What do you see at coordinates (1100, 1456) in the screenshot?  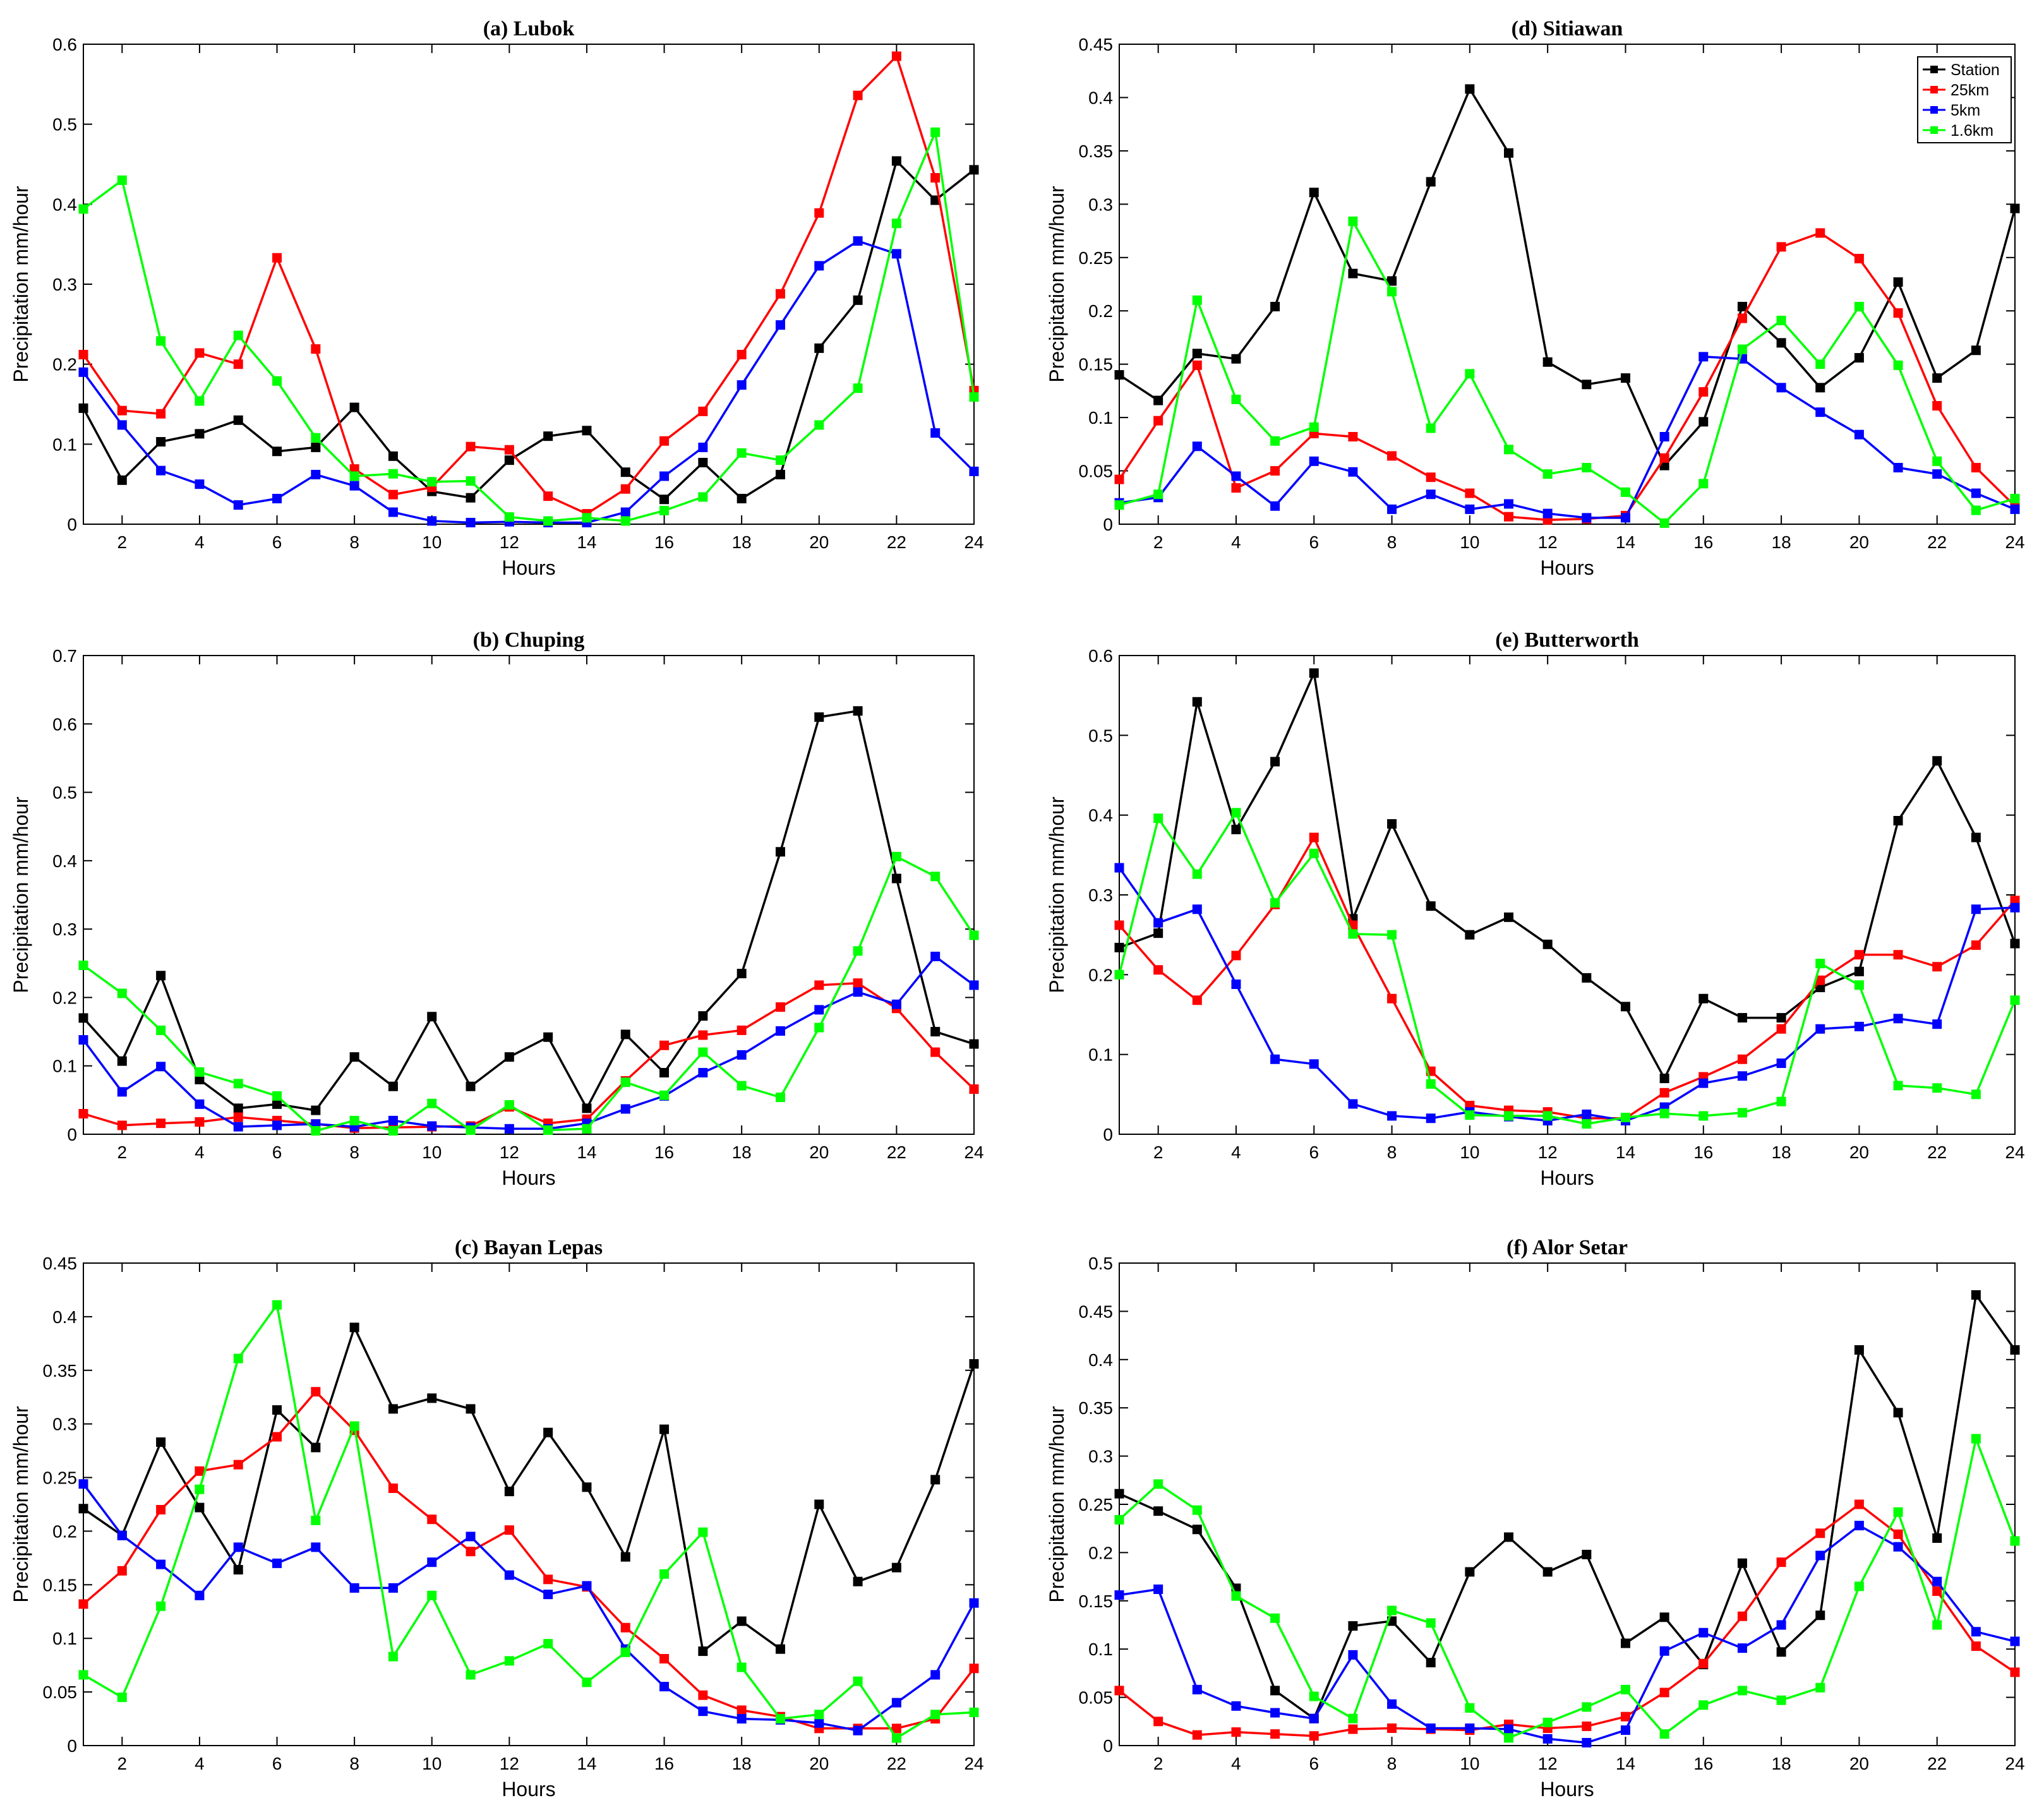 I see `y-tick-label: 0.3` at bounding box center [1100, 1456].